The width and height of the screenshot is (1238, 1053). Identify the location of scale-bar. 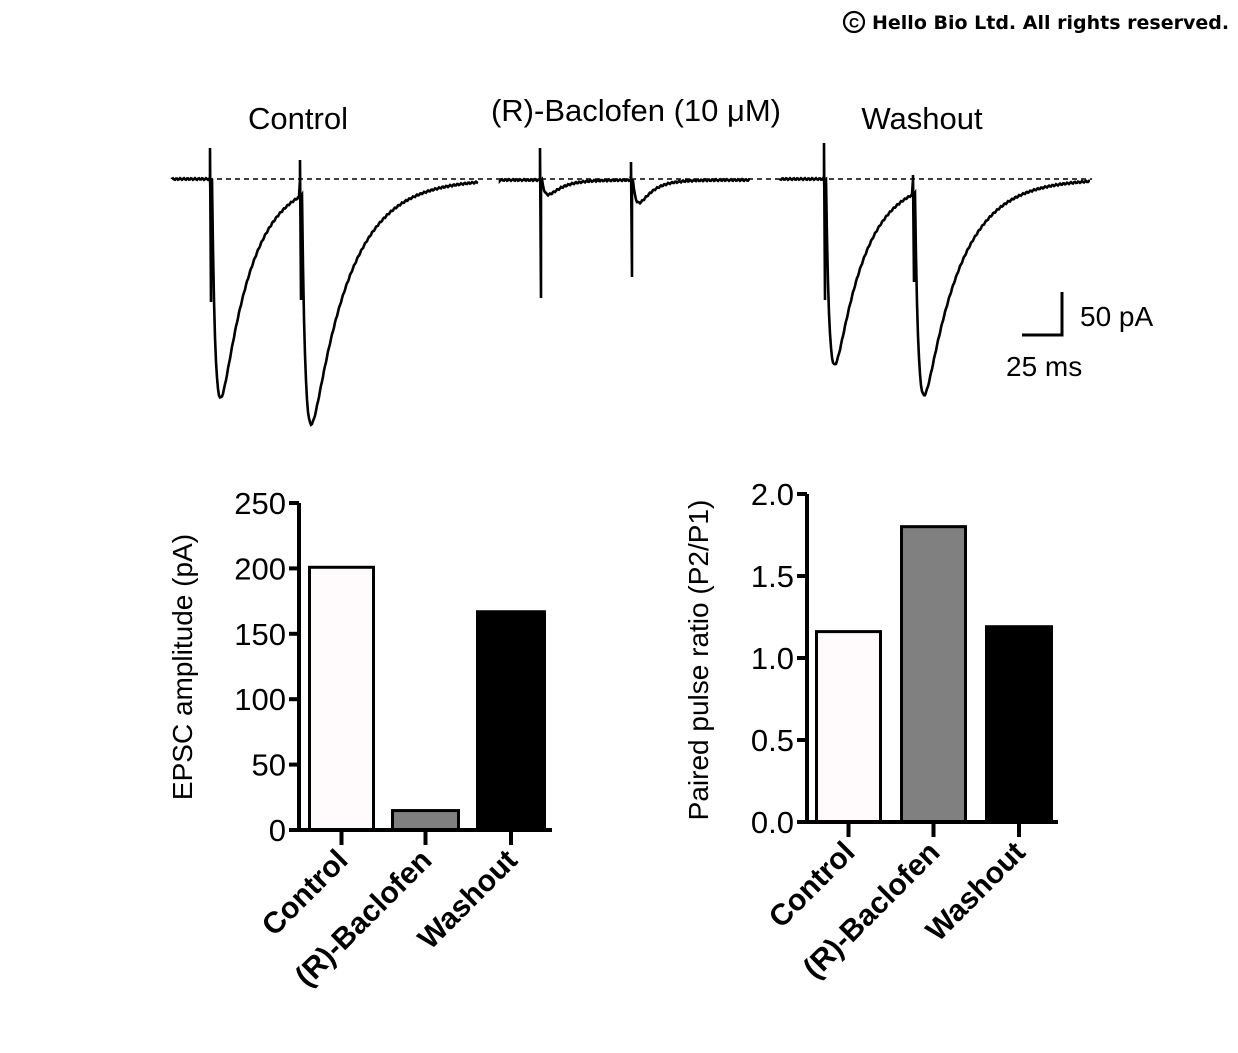
(1043, 314).